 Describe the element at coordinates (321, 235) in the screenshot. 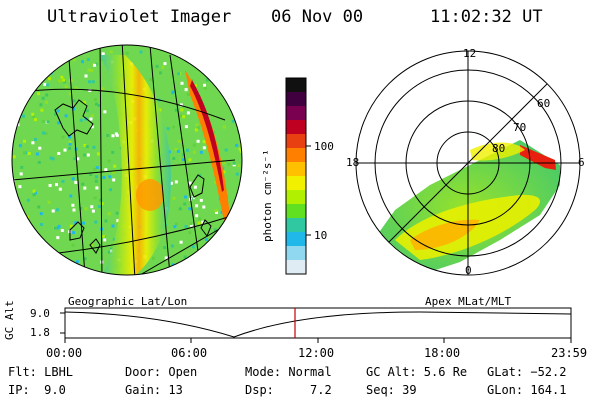

I see `colorbar-label-10: 10` at that location.